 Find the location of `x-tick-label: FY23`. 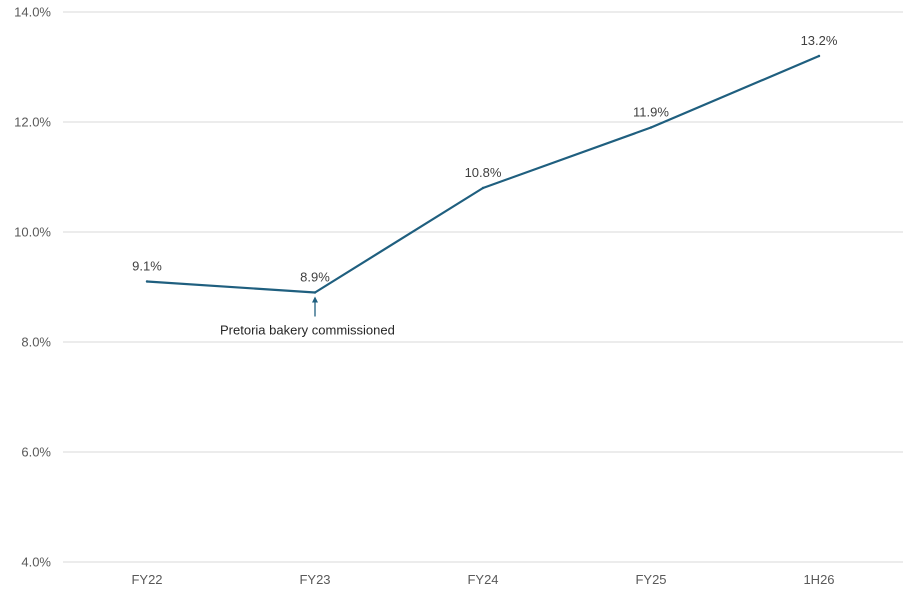

x-tick-label: FY23 is located at coordinates (314, 579).